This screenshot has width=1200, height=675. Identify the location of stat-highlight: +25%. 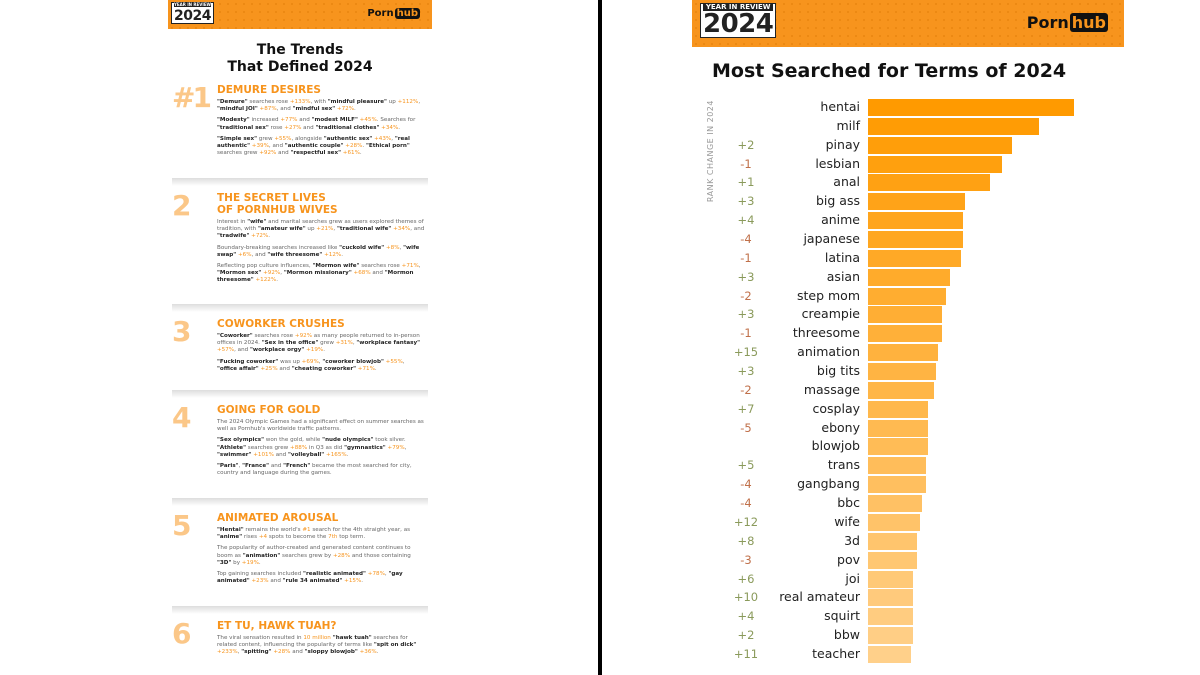
(268, 368).